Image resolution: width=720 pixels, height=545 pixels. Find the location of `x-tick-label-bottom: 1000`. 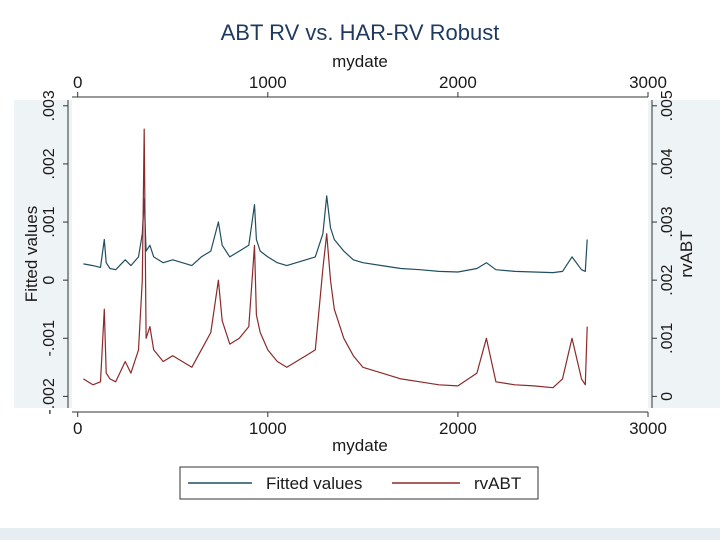

x-tick-label-bottom: 1000 is located at coordinates (268, 428).